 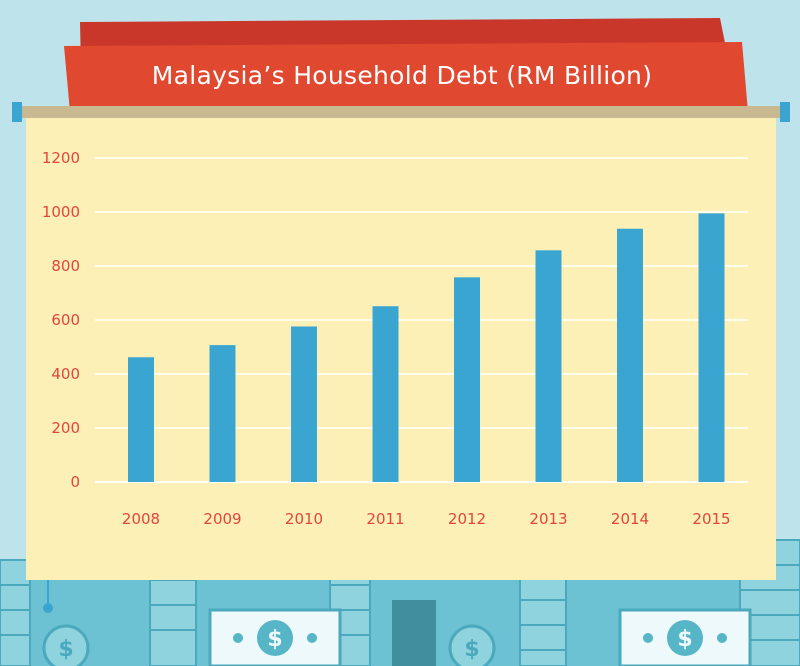 I want to click on bar-2015, so click(x=711, y=347).